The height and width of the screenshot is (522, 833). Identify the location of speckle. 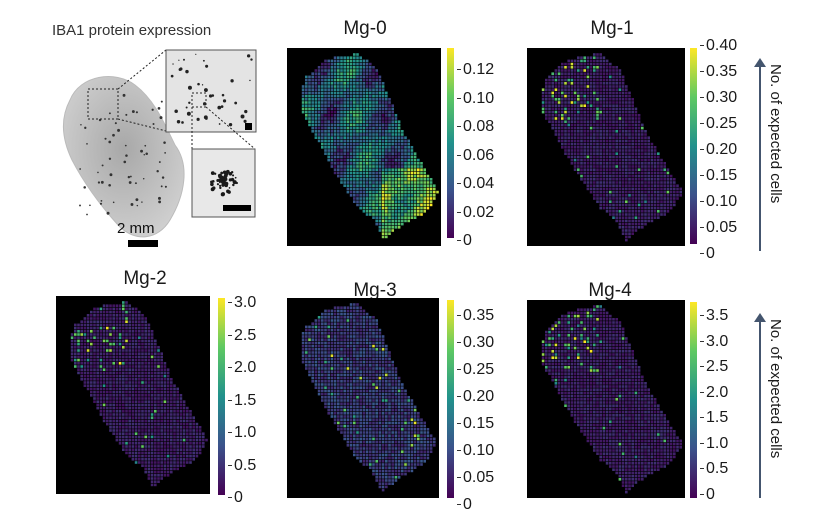
(232, 81).